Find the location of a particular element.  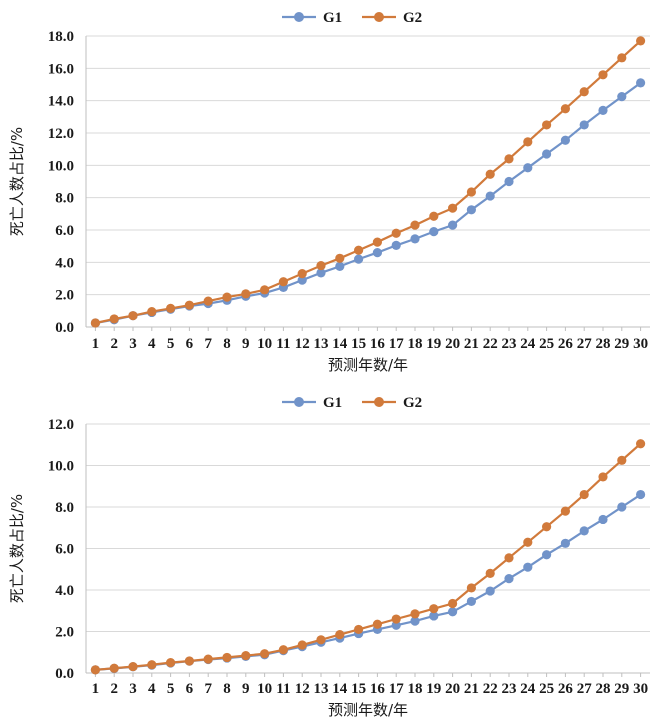

y-axis-title: 死亡人数占比/% is located at coordinates (17, 548).